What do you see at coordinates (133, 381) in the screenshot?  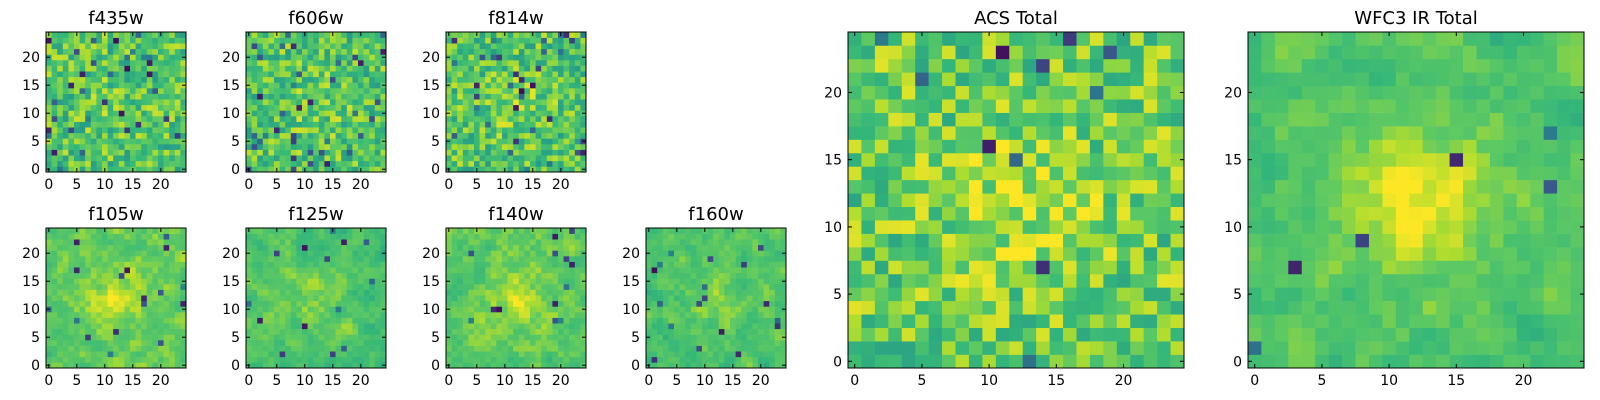 I see `x-tick-label: 15` at bounding box center [133, 381].